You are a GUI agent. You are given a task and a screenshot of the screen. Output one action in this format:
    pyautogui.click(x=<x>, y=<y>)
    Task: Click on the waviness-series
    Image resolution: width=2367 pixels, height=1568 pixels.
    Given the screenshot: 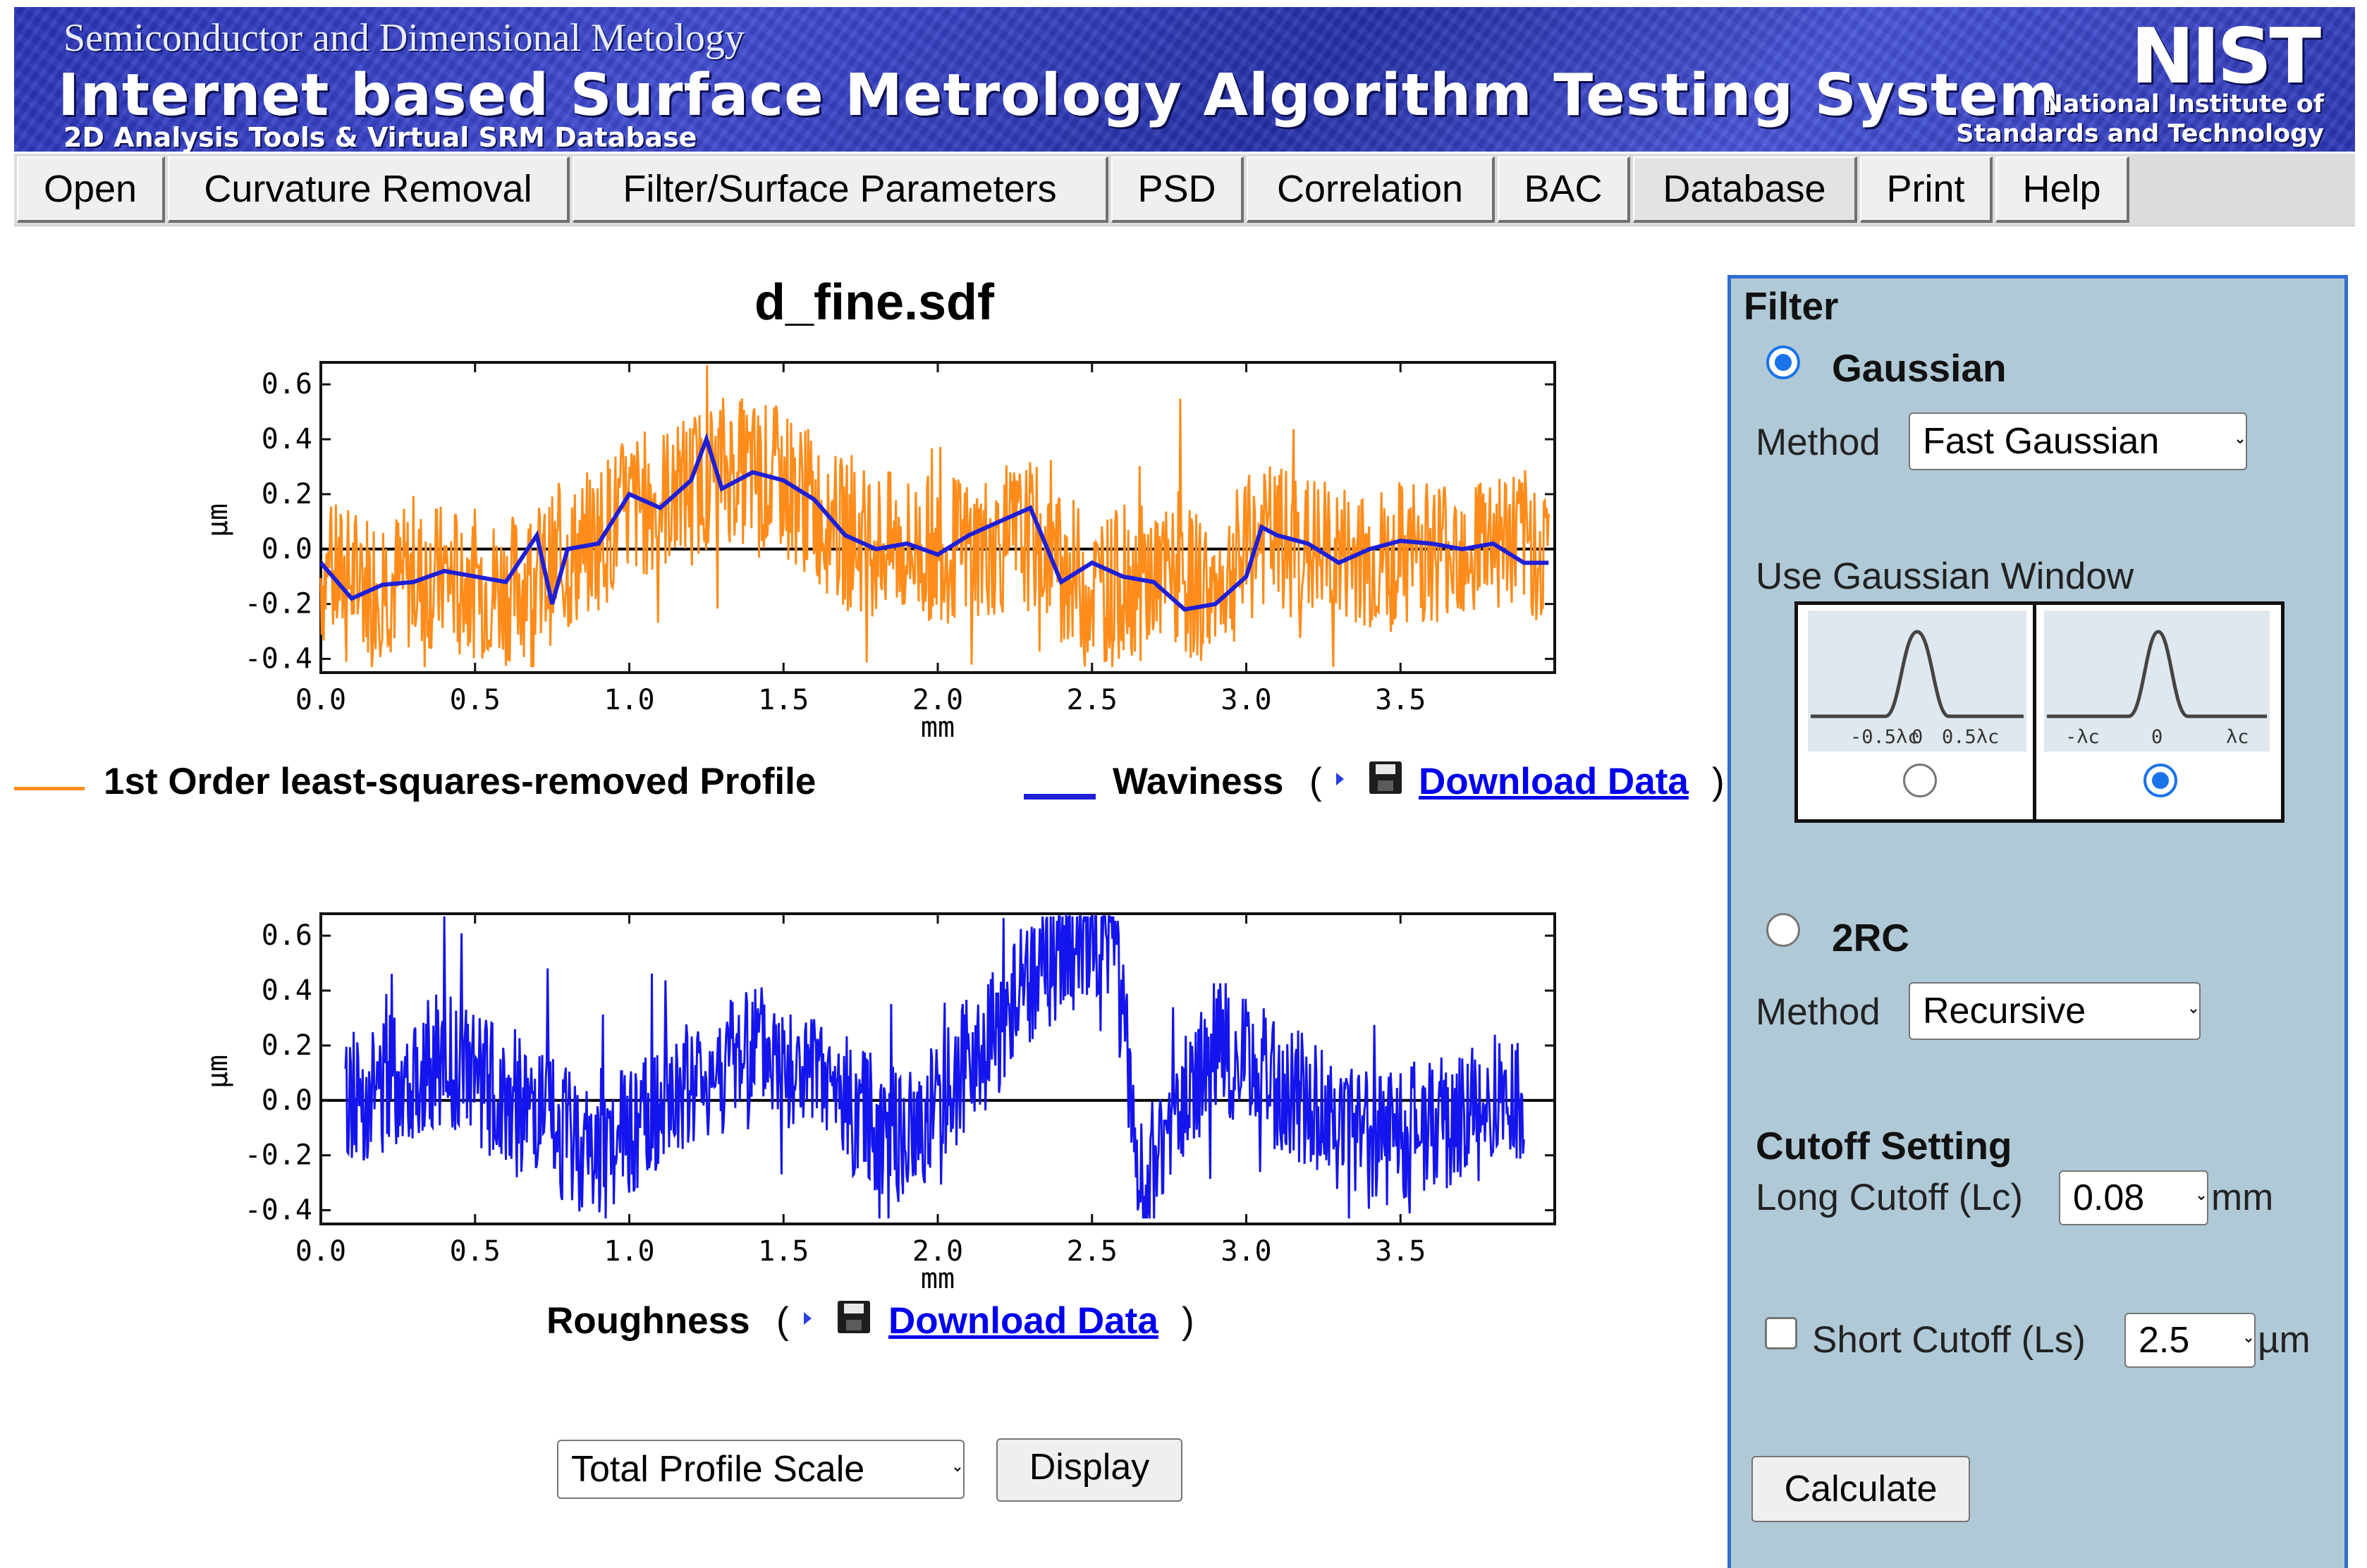 What is the action you would take?
    pyautogui.click(x=934, y=522)
    